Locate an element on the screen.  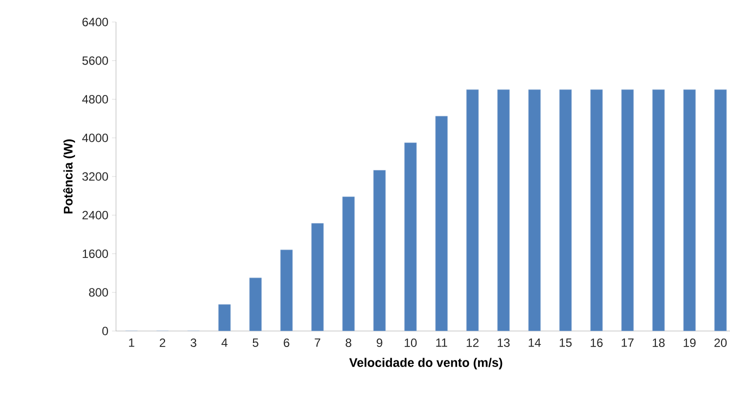
x-tick-label: 7 is located at coordinates (317, 342).